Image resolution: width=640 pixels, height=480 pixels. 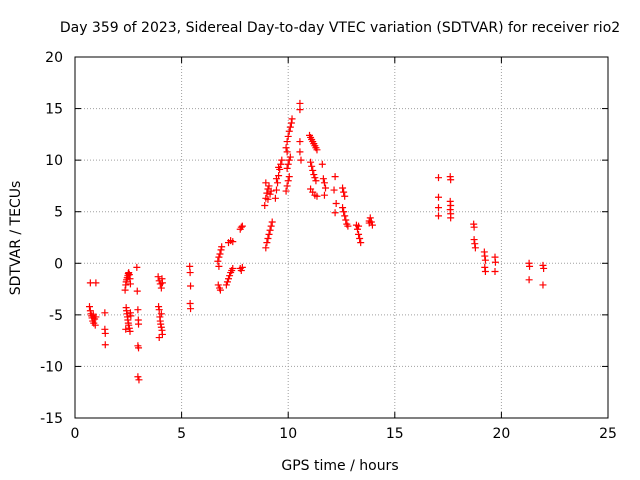 I want to click on x-tick-label: 15, so click(x=395, y=434).